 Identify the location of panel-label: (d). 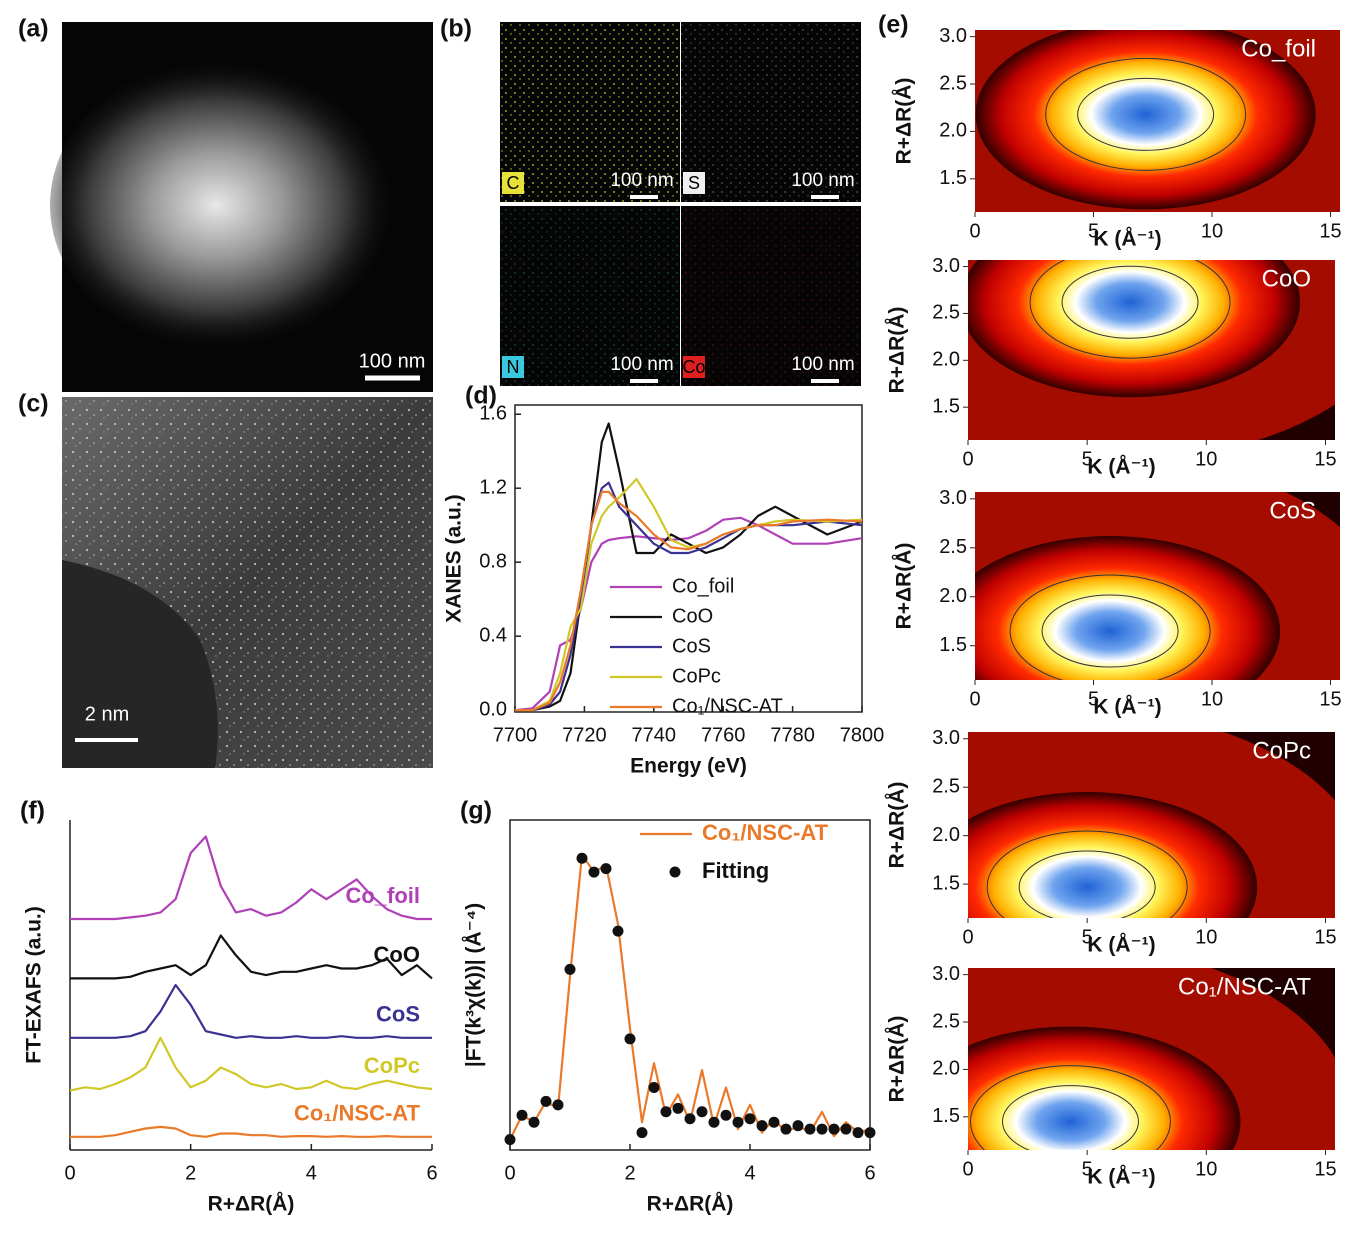
(481, 396).